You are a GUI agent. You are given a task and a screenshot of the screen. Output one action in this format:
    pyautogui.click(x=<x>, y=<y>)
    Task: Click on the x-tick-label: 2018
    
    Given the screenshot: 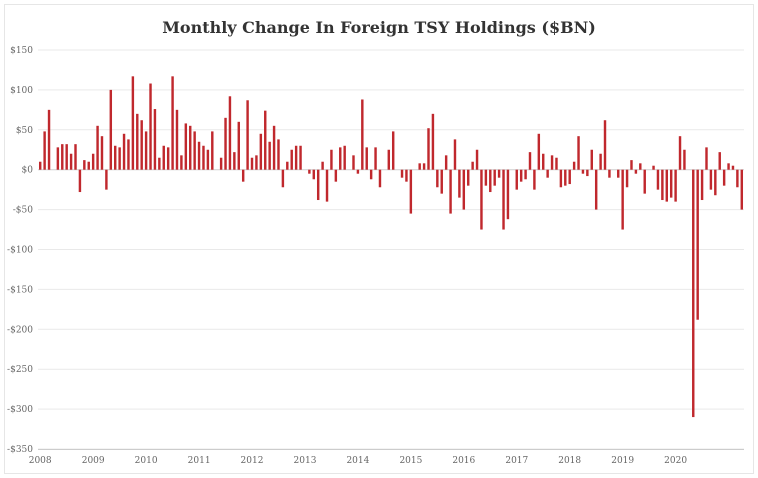 What is the action you would take?
    pyautogui.click(x=569, y=461)
    